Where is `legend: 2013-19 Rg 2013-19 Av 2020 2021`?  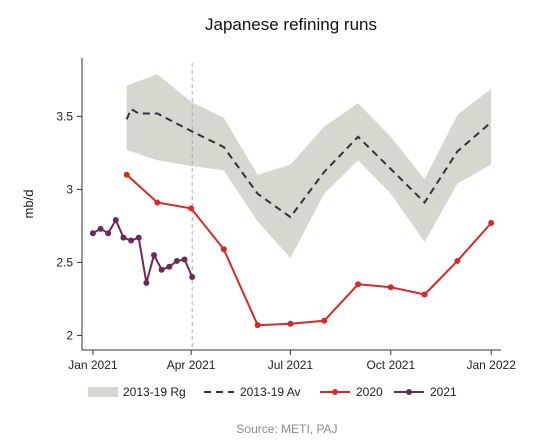 legend: 2013-19 Rg 2013-19 Av 2020 2021 is located at coordinates (272, 392).